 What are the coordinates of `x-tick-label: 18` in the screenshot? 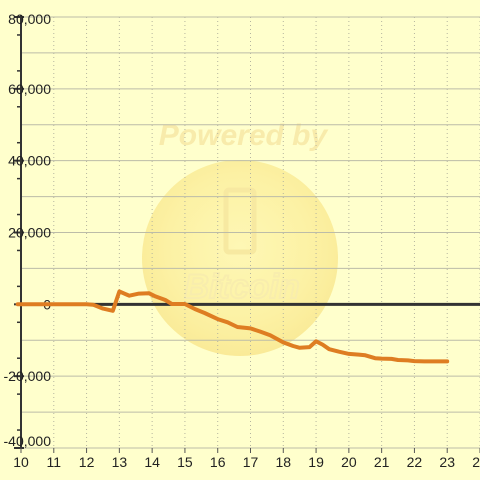 It's located at (283, 462).